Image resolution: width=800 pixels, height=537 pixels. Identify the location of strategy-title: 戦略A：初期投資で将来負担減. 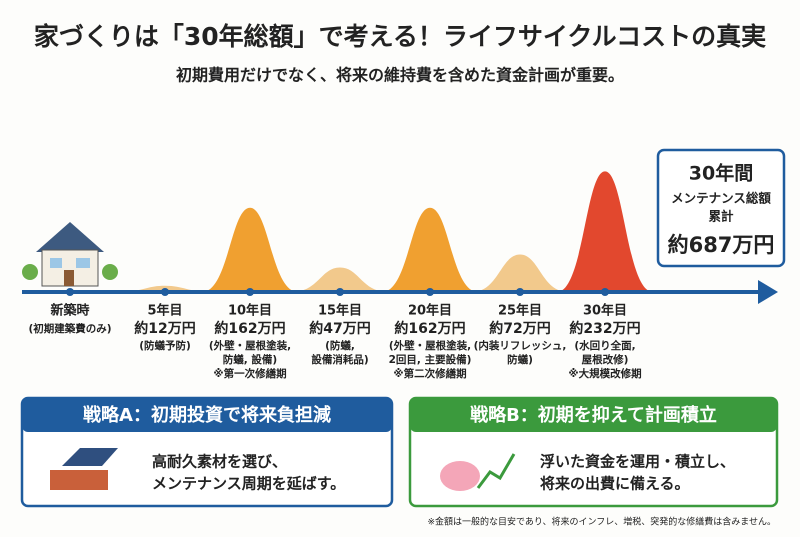
(207, 415).